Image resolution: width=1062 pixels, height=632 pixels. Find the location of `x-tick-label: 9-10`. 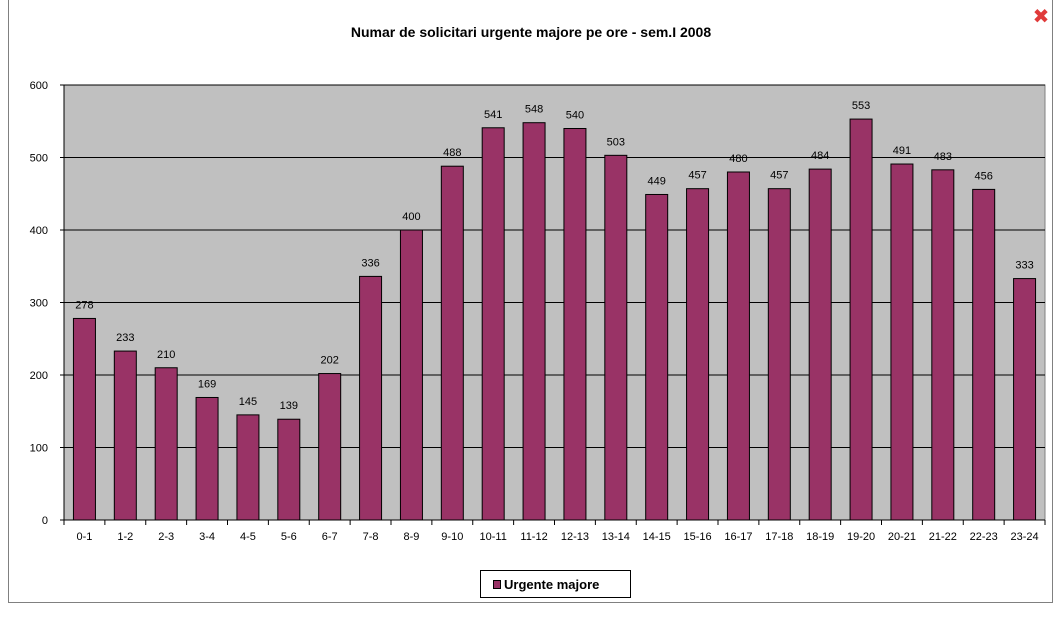

x-tick-label: 9-10 is located at coordinates (452, 537).